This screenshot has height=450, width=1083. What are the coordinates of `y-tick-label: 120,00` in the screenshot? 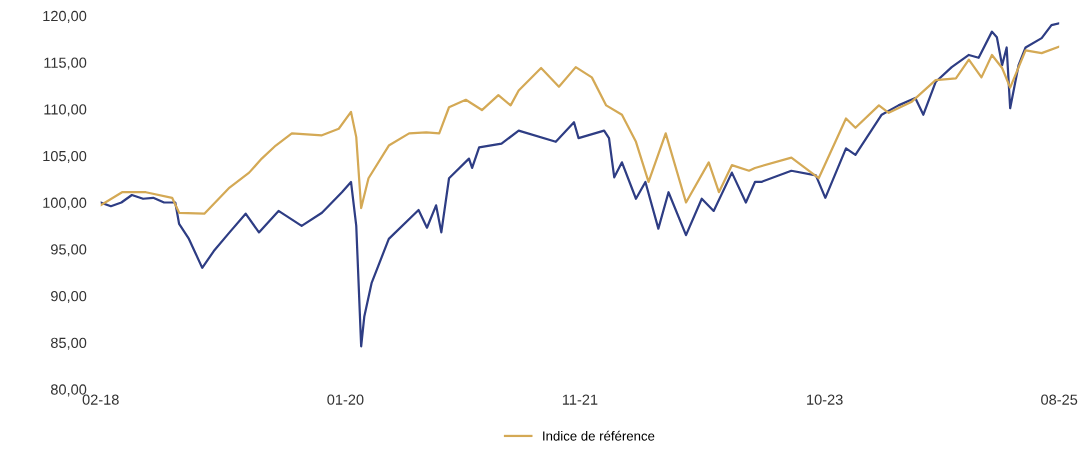 It's located at (65, 16).